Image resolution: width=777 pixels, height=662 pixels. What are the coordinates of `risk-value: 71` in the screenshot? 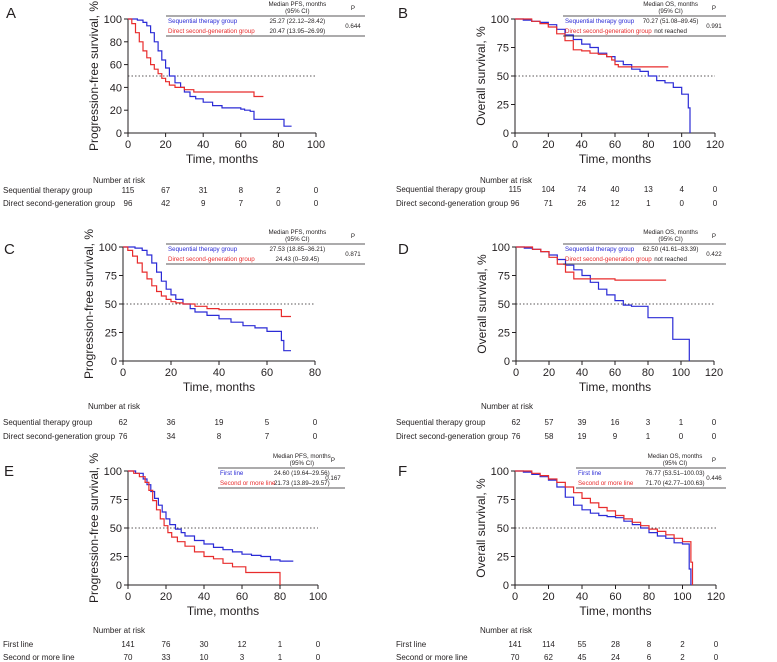 It's located at (548, 203).